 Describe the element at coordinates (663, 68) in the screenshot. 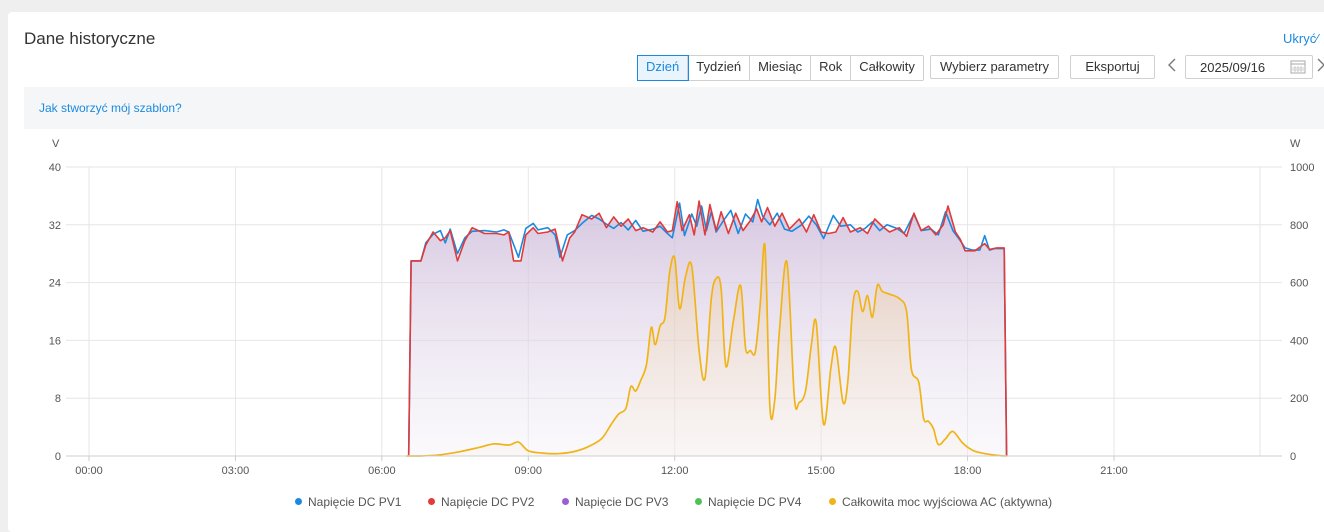

I see `period-day-button: Dzień` at that location.